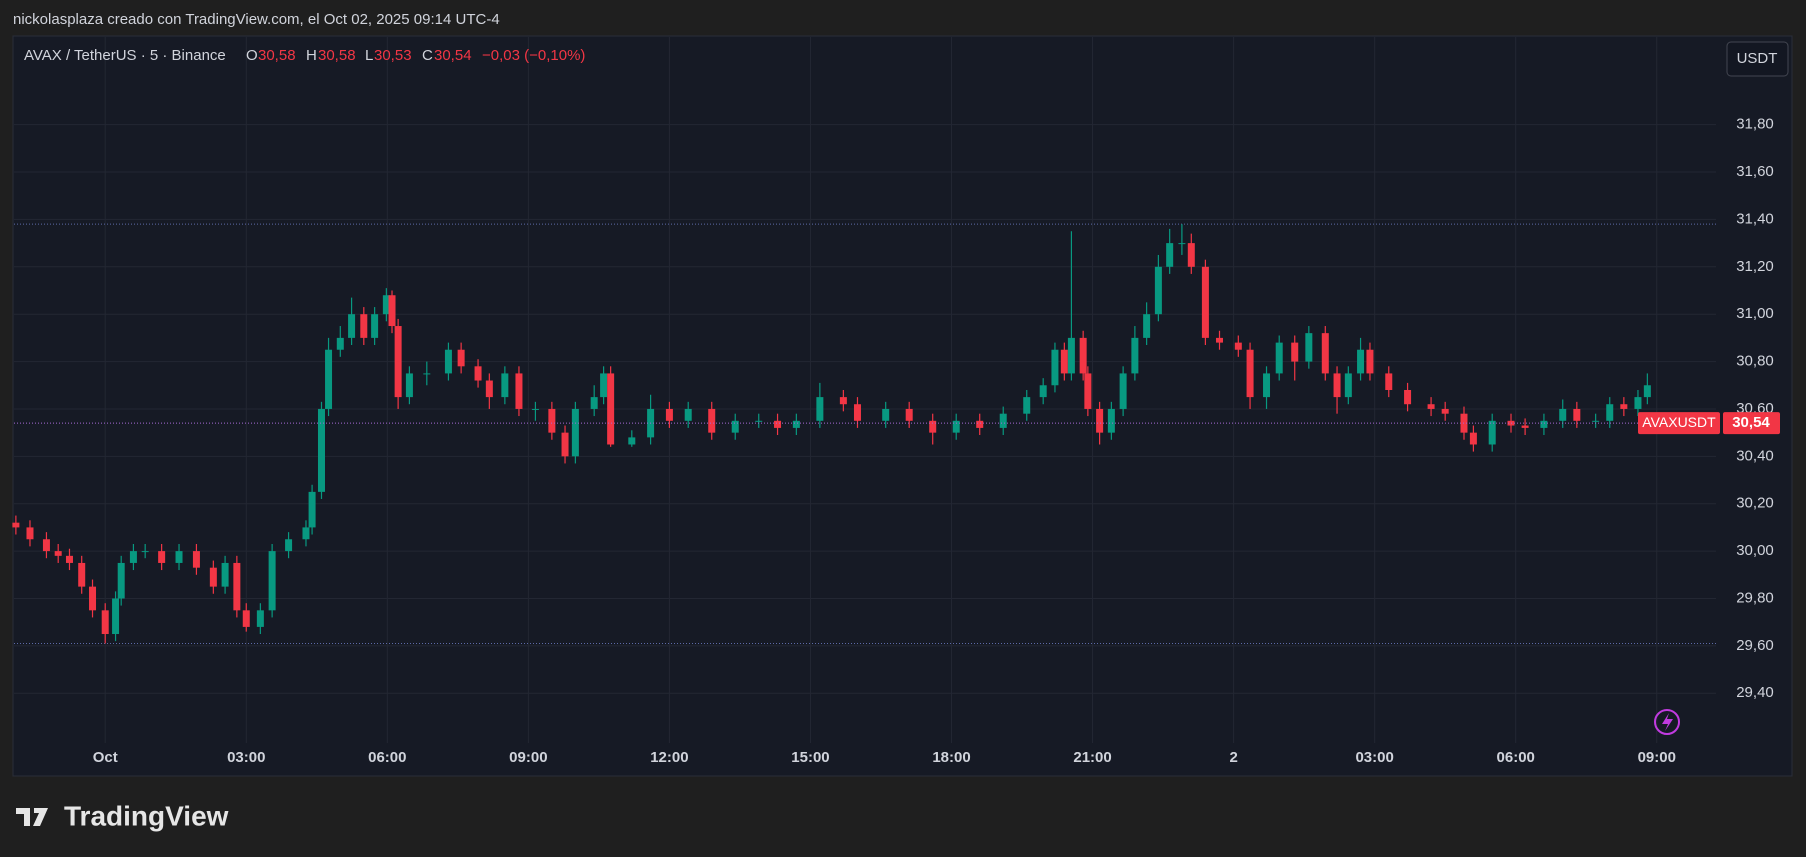 The image size is (1806, 857). Describe the element at coordinates (528, 757) in the screenshot. I see `x-tick-label: 09:00` at that location.